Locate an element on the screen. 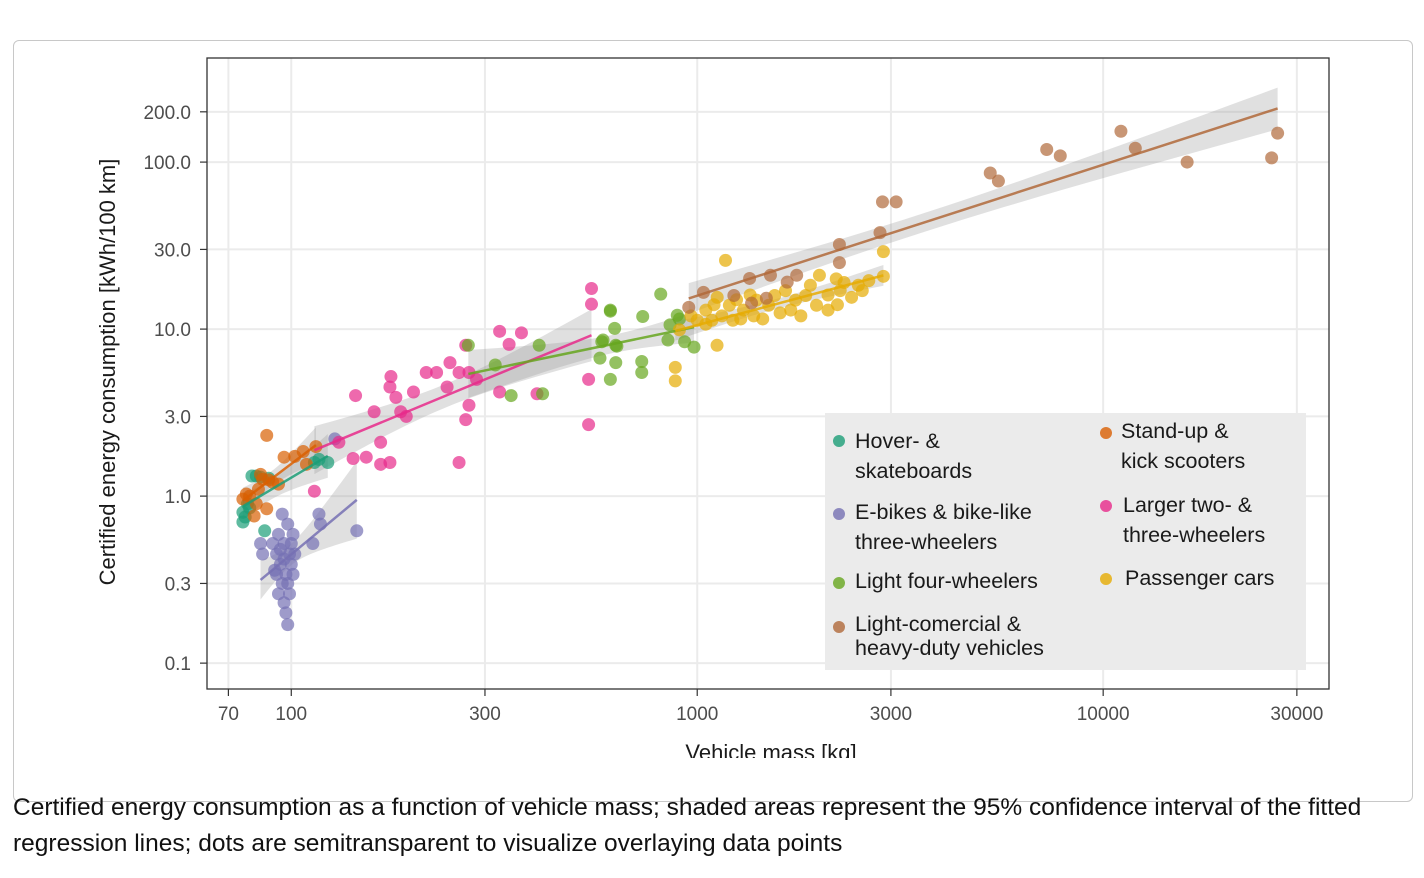  legend-label-light-four-wheelers: Light four-wheelers is located at coordinates (946, 581).